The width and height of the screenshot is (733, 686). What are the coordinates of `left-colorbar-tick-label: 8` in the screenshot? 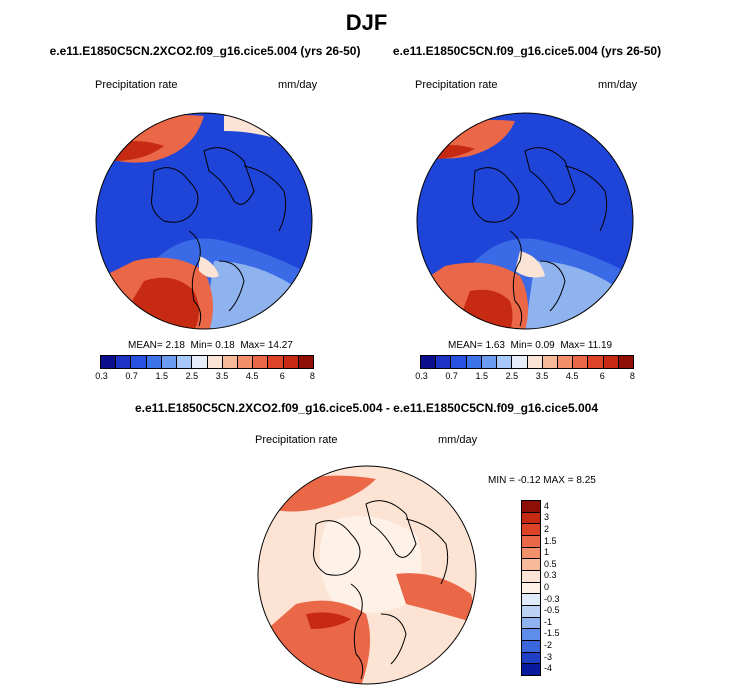 It's located at (312, 376).